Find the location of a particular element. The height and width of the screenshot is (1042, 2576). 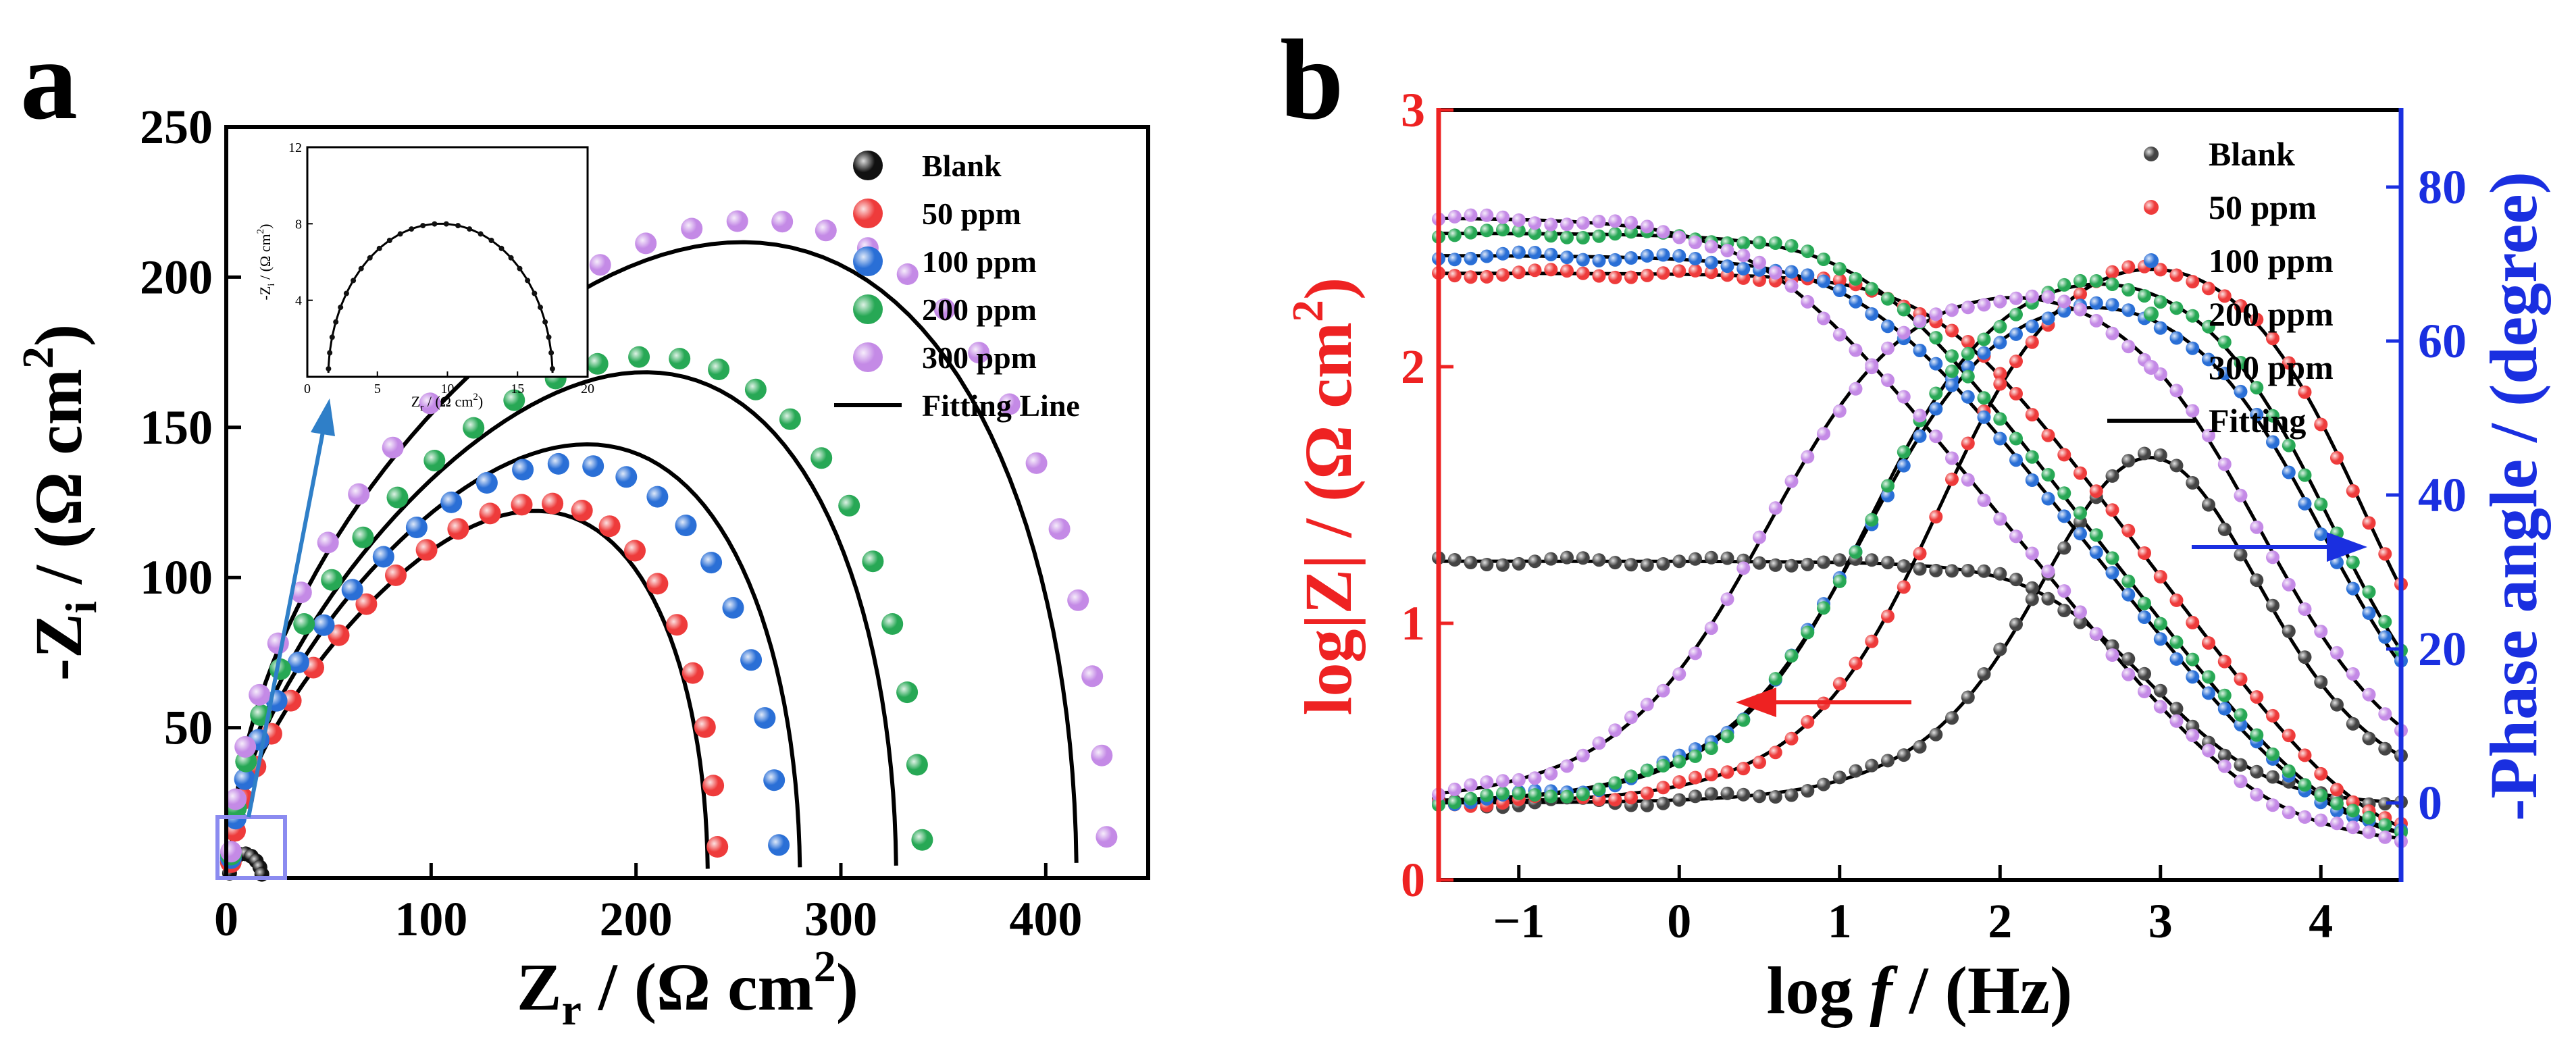

bode-x-tick-label: −1 is located at coordinates (1519, 921).